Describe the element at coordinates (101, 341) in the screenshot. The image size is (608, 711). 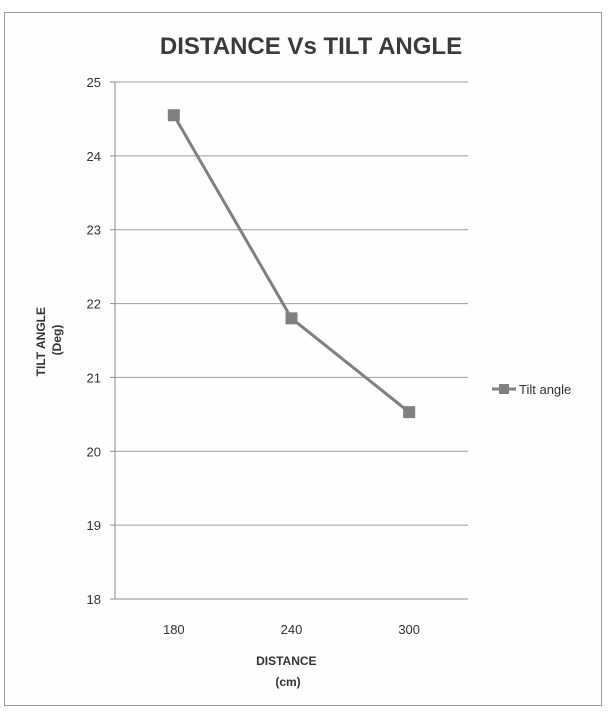
I see `y-axis-ticks: 18 19 20 21 22 23 24 25` at that location.